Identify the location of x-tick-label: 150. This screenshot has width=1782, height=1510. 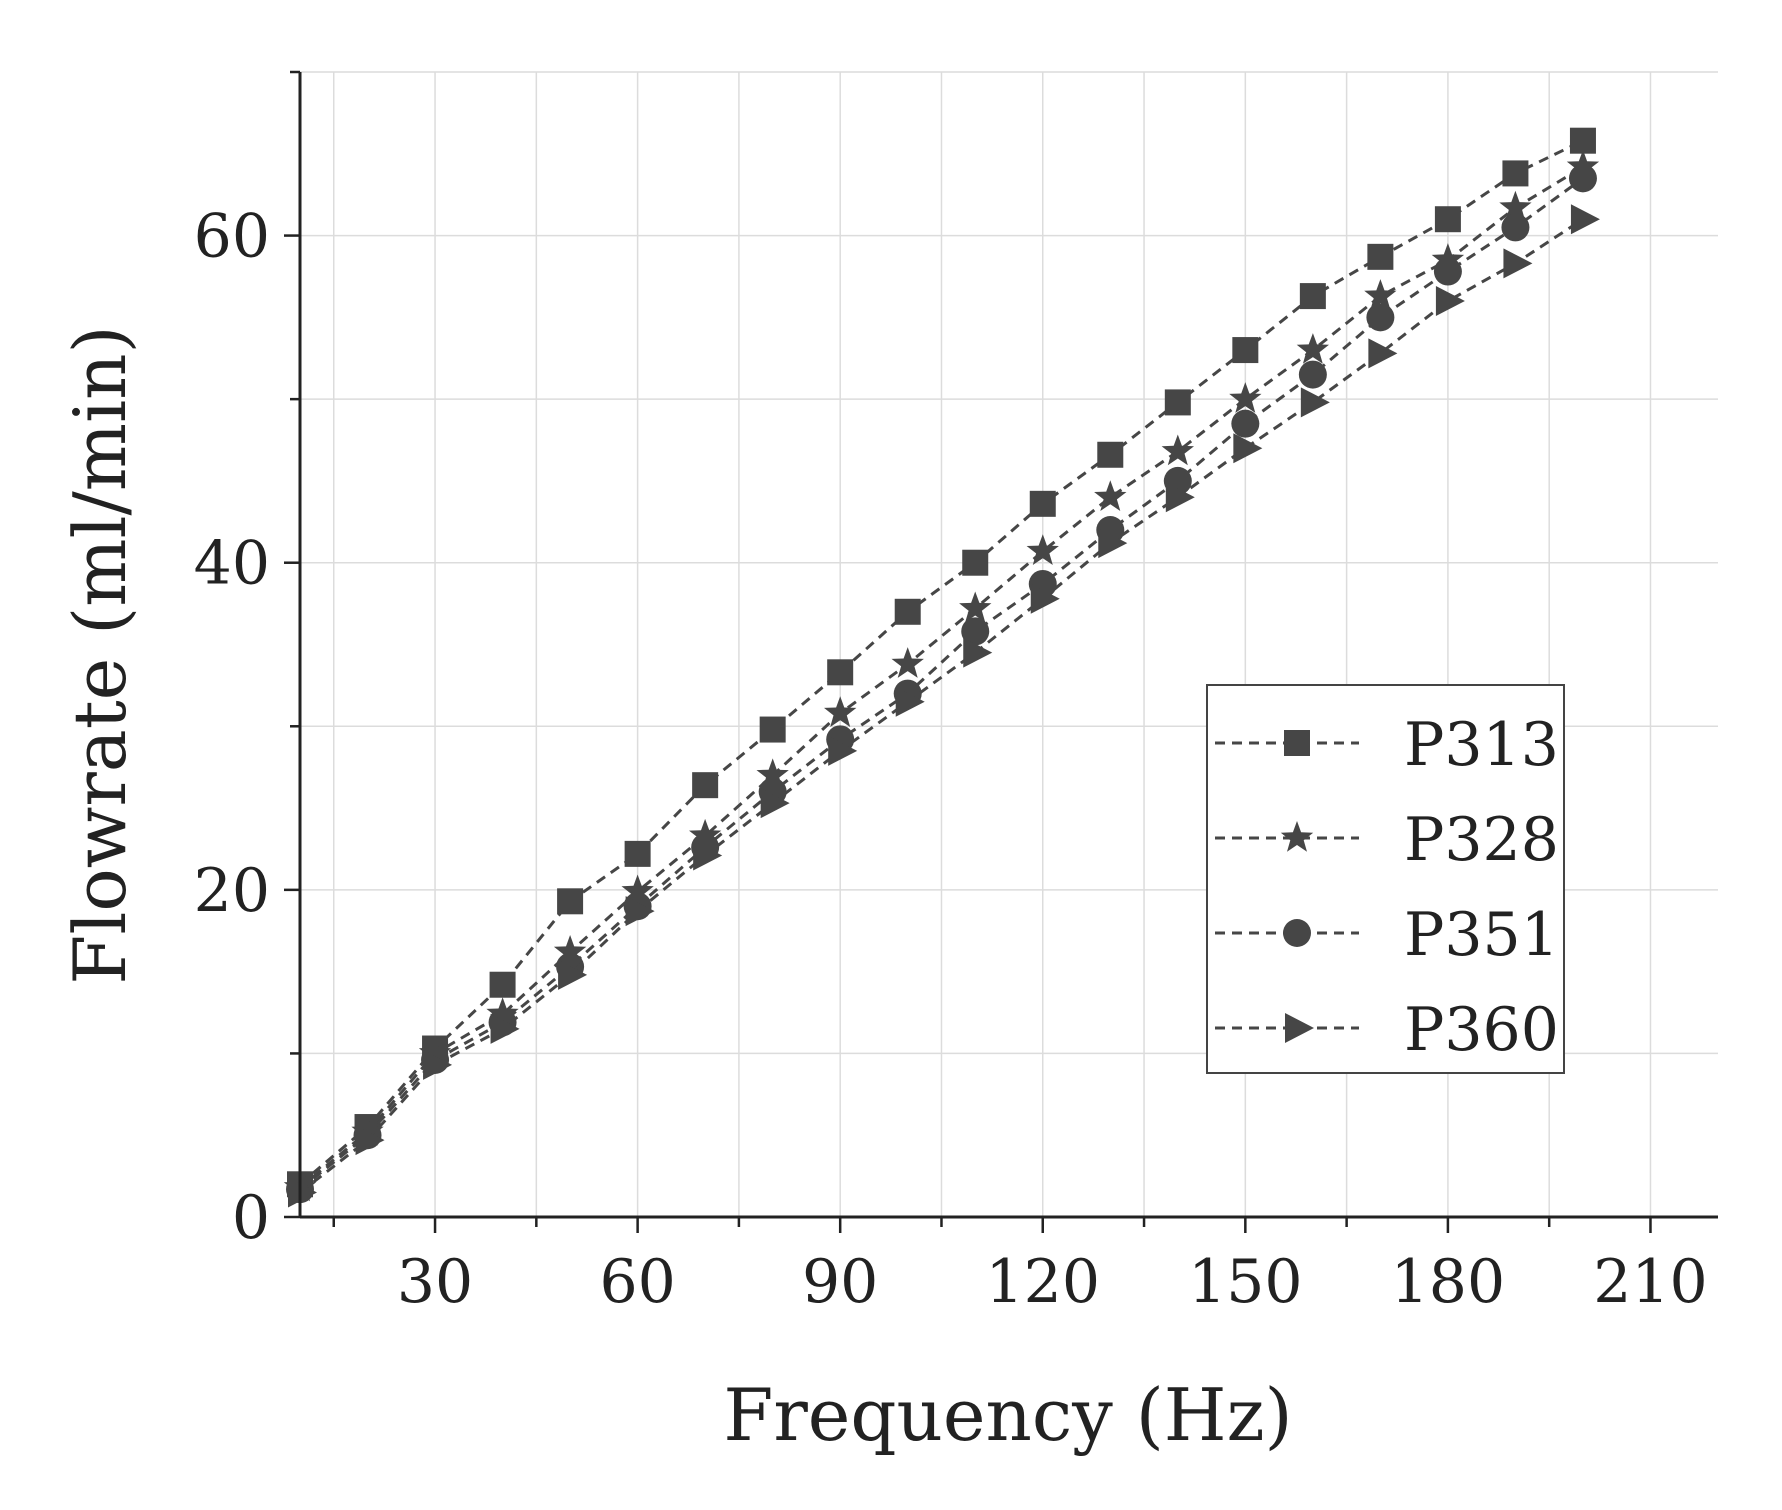
(1245, 1282).